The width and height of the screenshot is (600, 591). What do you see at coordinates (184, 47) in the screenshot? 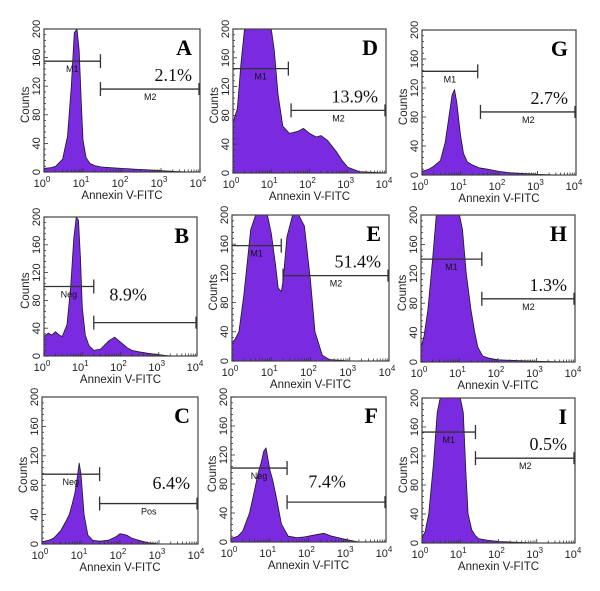
I see `panel-letter: A` at bounding box center [184, 47].